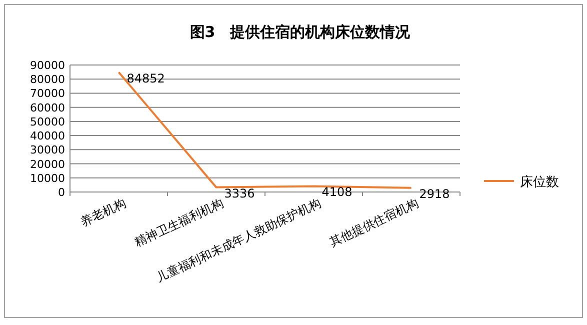 This screenshot has width=587, height=325. I want to click on title: 图3 提供住宿的机构床位数情况, so click(300, 32).